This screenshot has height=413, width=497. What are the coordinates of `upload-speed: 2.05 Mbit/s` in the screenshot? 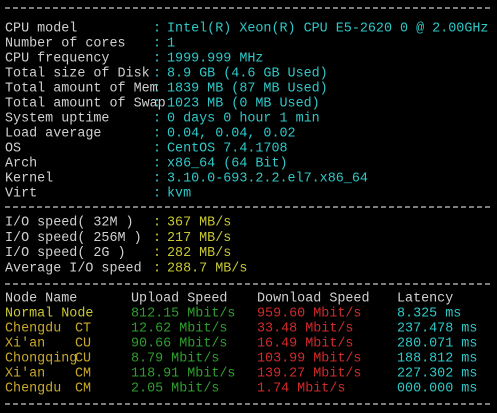 It's located at (175, 389).